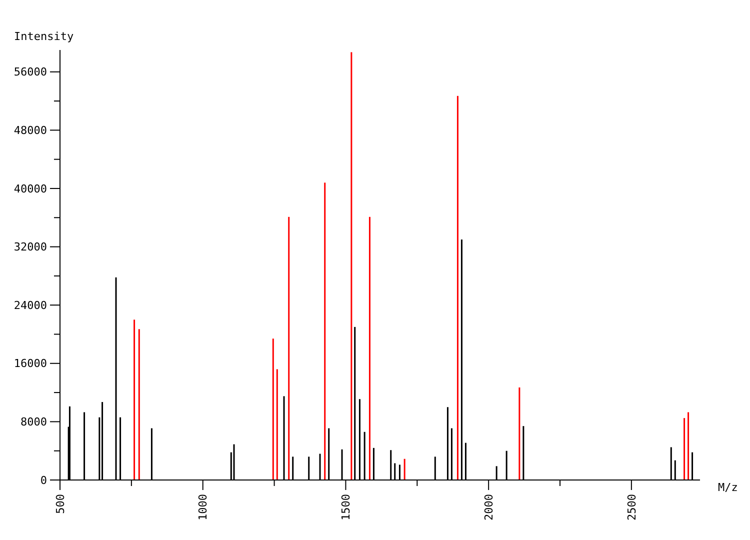 This screenshot has height=540, width=750. Describe the element at coordinates (30, 131) in the screenshot. I see `y-tick-label: 48000` at that location.